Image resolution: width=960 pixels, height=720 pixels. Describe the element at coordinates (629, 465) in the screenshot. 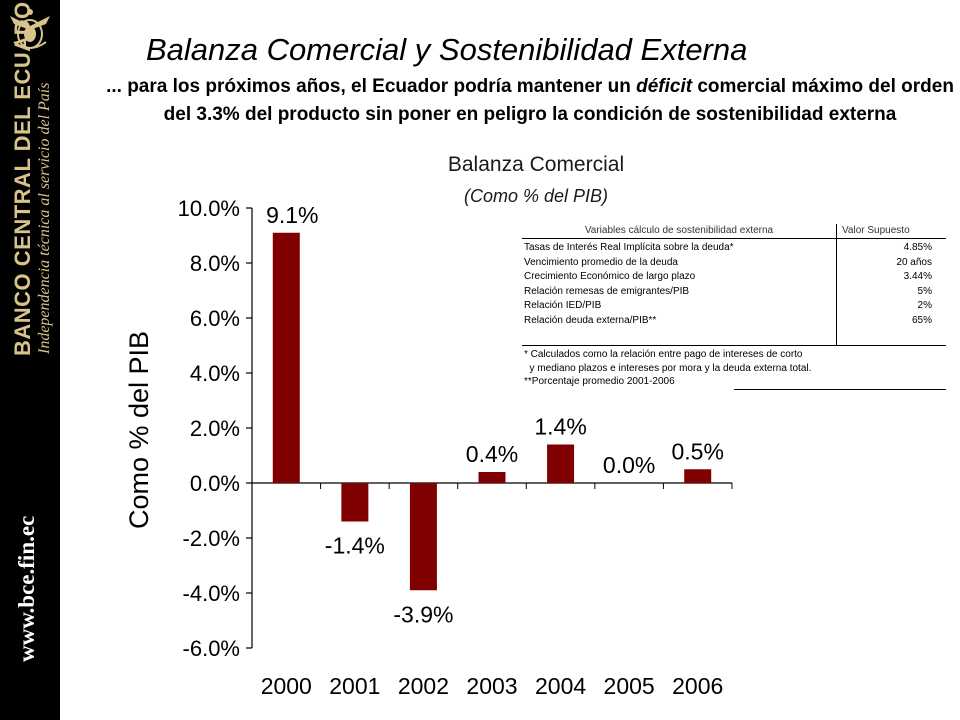

I see `bar-data-label: 0.0%` at that location.